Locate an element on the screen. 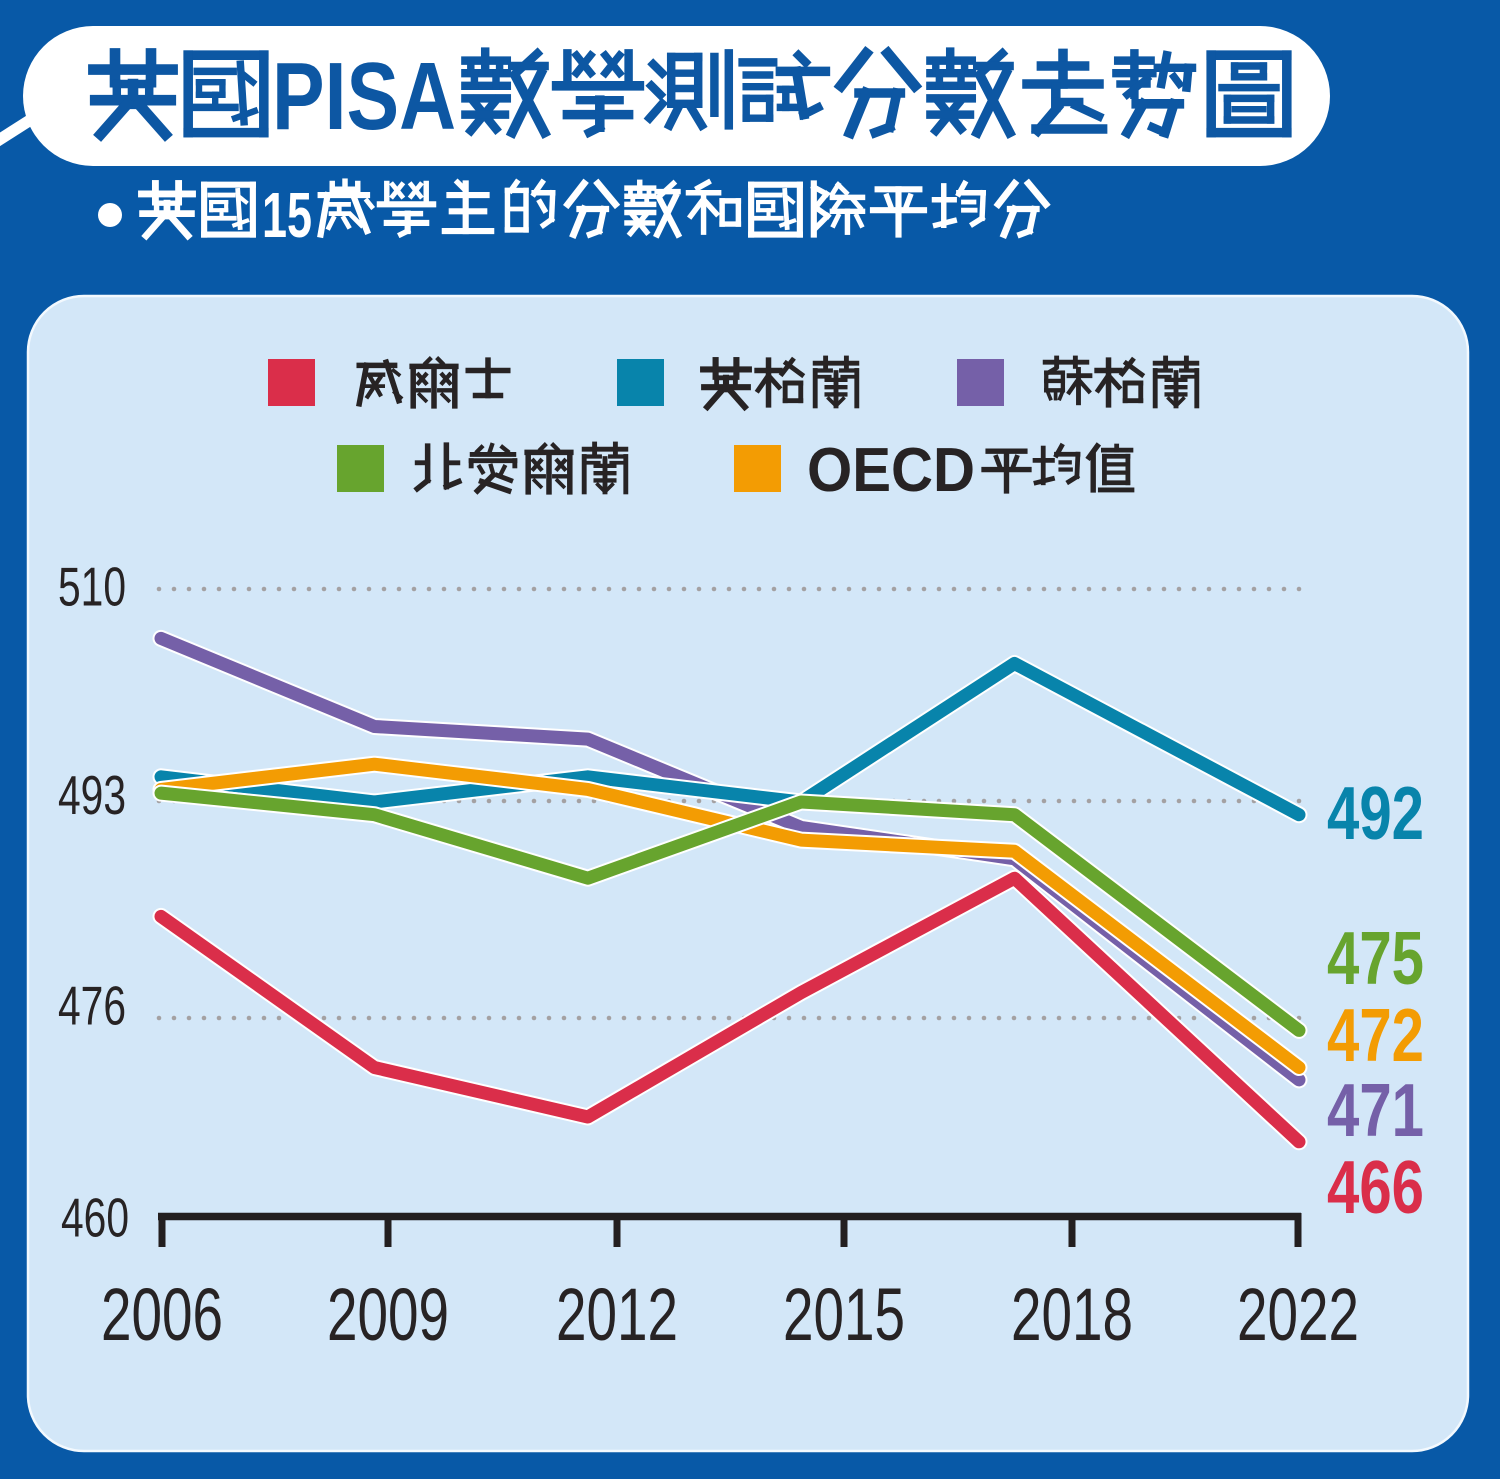  svg-text: PISA is located at coordinates (364, 96).